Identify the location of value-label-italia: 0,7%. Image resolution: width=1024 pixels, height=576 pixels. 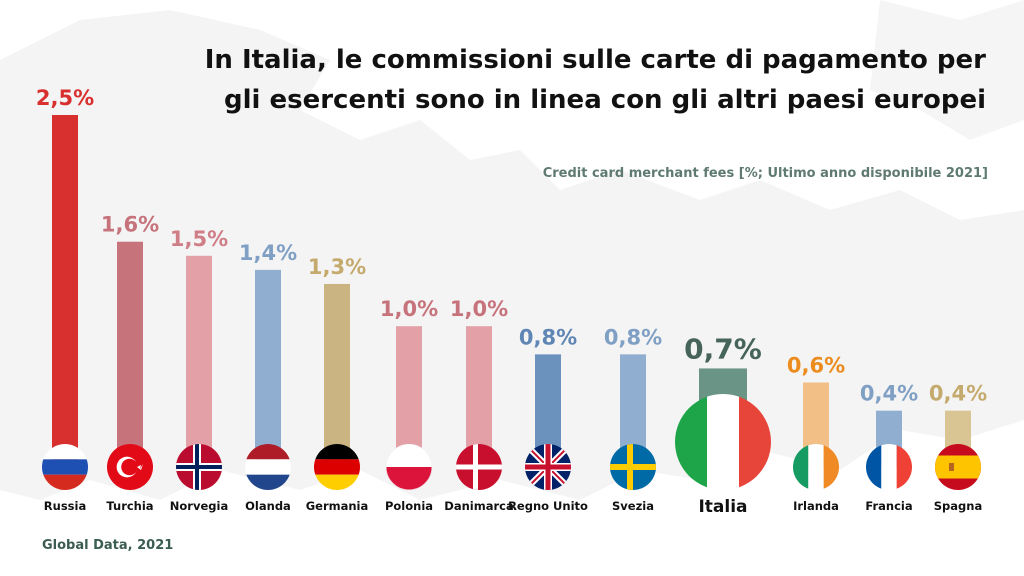
(723, 348).